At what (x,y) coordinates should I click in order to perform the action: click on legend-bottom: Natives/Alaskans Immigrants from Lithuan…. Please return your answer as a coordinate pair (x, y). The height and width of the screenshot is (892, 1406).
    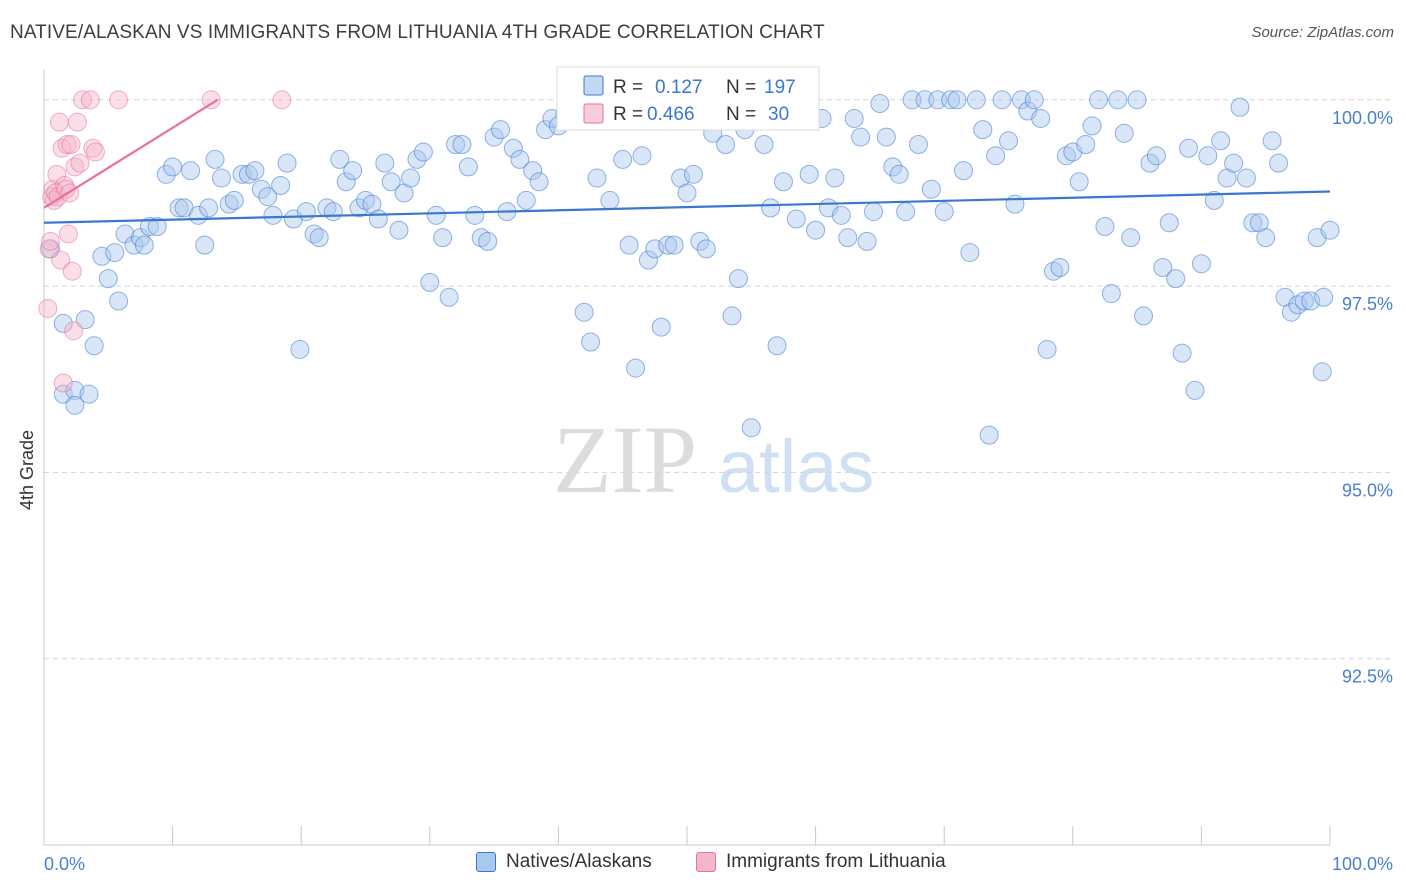
    Looking at the image, I should click on (703, 865).